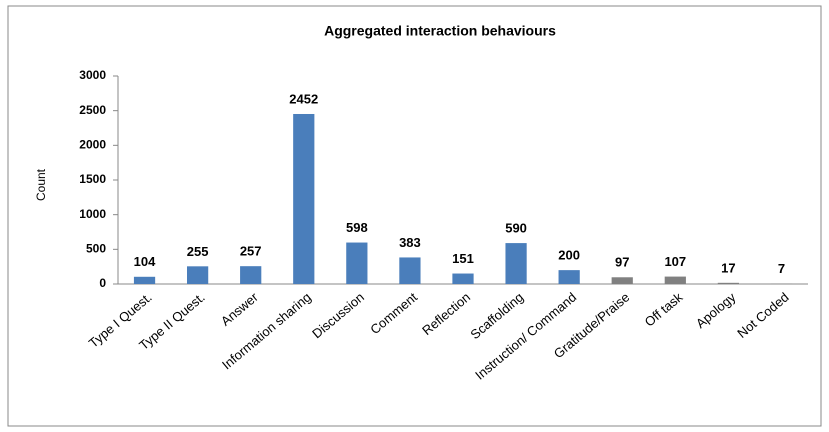 The height and width of the screenshot is (432, 829). I want to click on value-label: 17, so click(728, 267).